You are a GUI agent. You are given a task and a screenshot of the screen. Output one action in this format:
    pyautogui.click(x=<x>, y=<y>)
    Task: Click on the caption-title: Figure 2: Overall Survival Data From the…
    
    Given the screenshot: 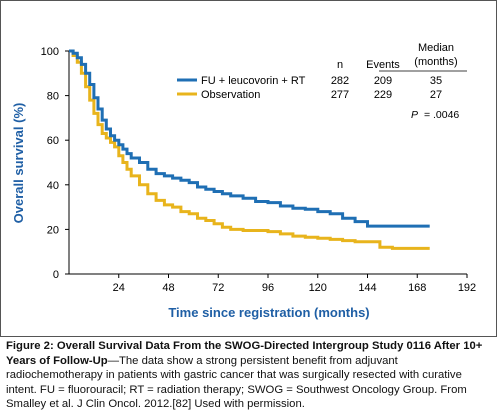 What is the action you would take?
    pyautogui.click(x=244, y=353)
    